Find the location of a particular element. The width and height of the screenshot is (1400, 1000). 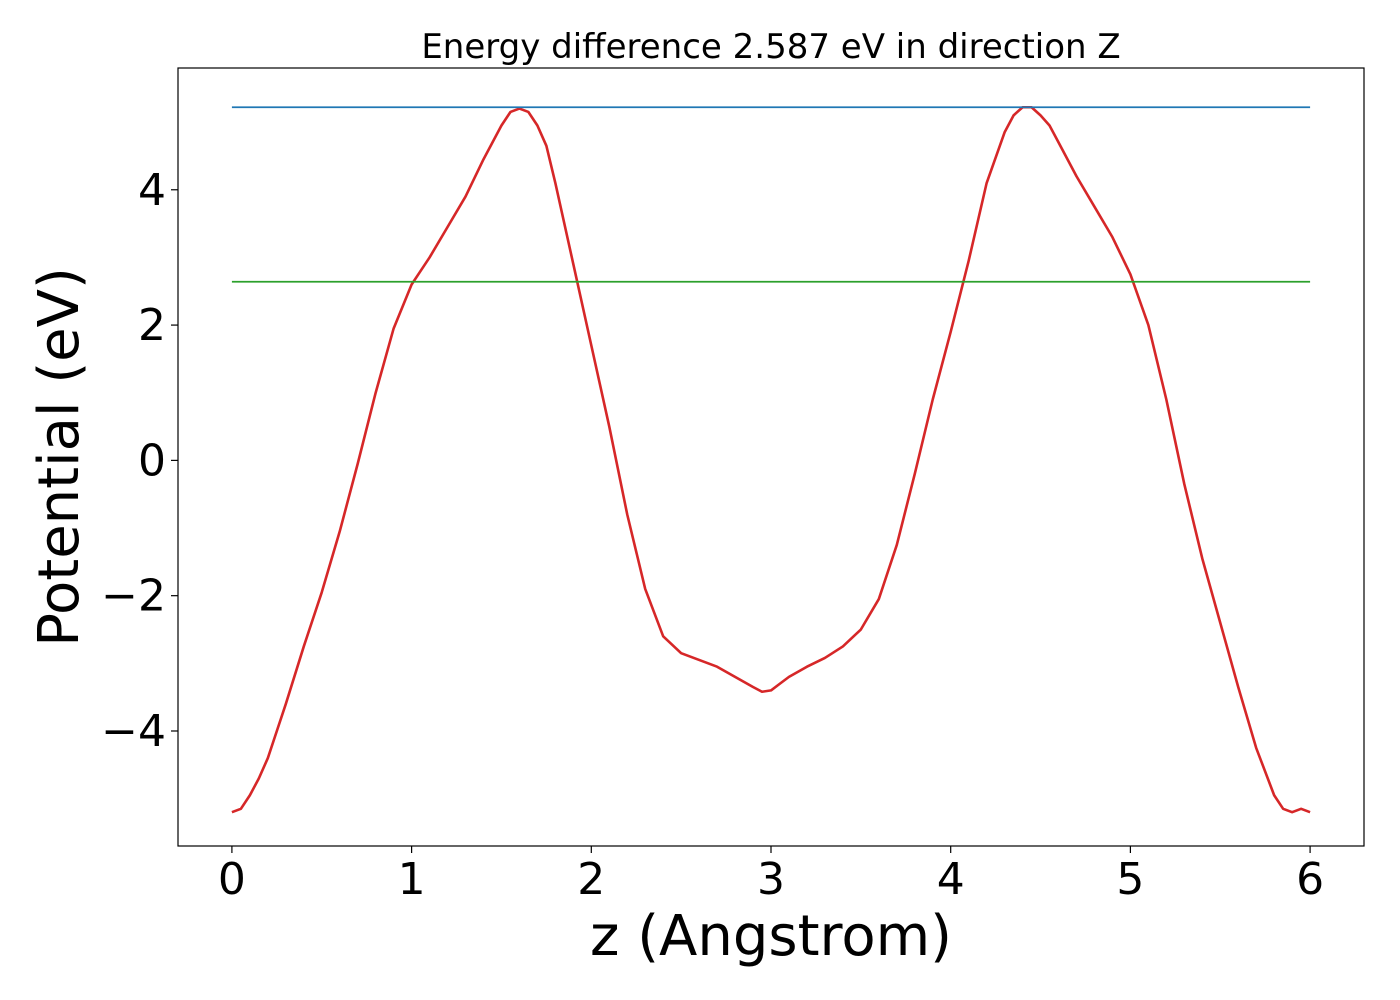

y-tick-label: −4 is located at coordinates (133, 731).